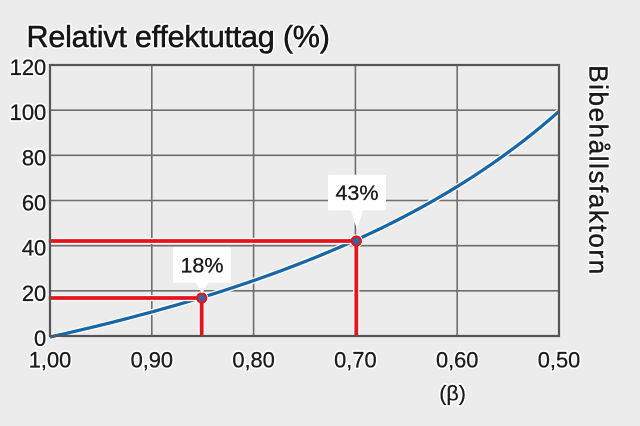 This screenshot has height=426, width=640. I want to click on svg-text: 1,00, so click(50, 360).